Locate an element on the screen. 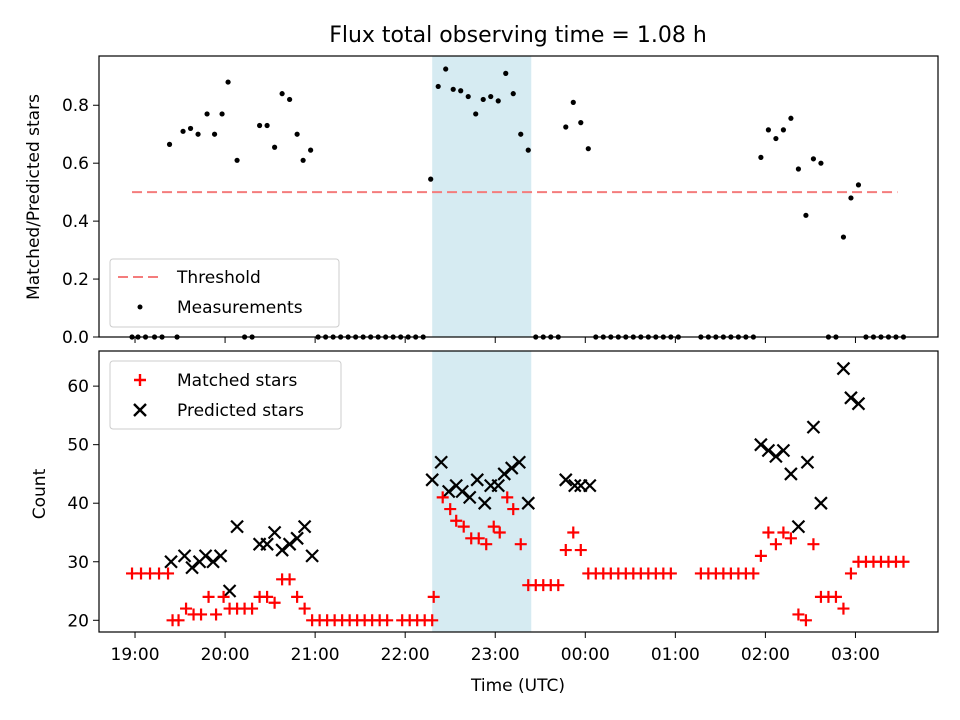 This screenshot has height=720, width=960. legend-predicted-label: Predicted stars is located at coordinates (240, 411).